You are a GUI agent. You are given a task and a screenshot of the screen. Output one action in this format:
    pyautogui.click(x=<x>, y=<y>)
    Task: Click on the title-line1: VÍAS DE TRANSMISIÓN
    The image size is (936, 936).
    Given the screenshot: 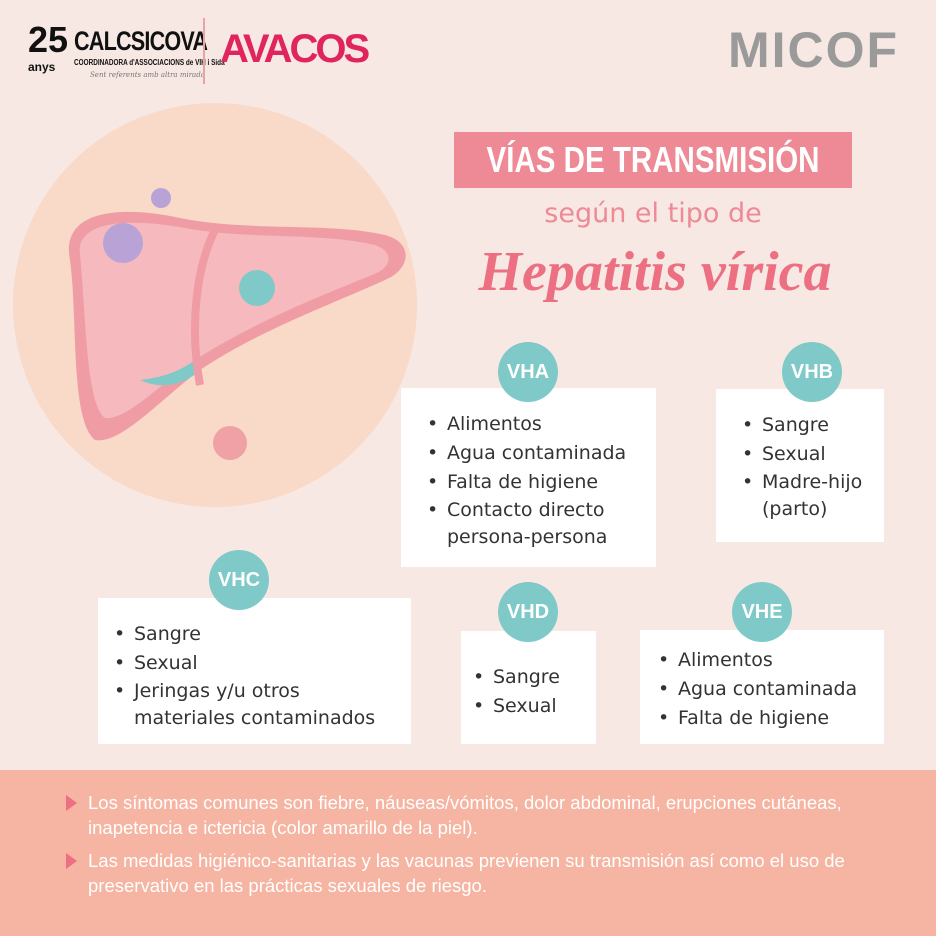 What is the action you would take?
    pyautogui.click(x=653, y=159)
    